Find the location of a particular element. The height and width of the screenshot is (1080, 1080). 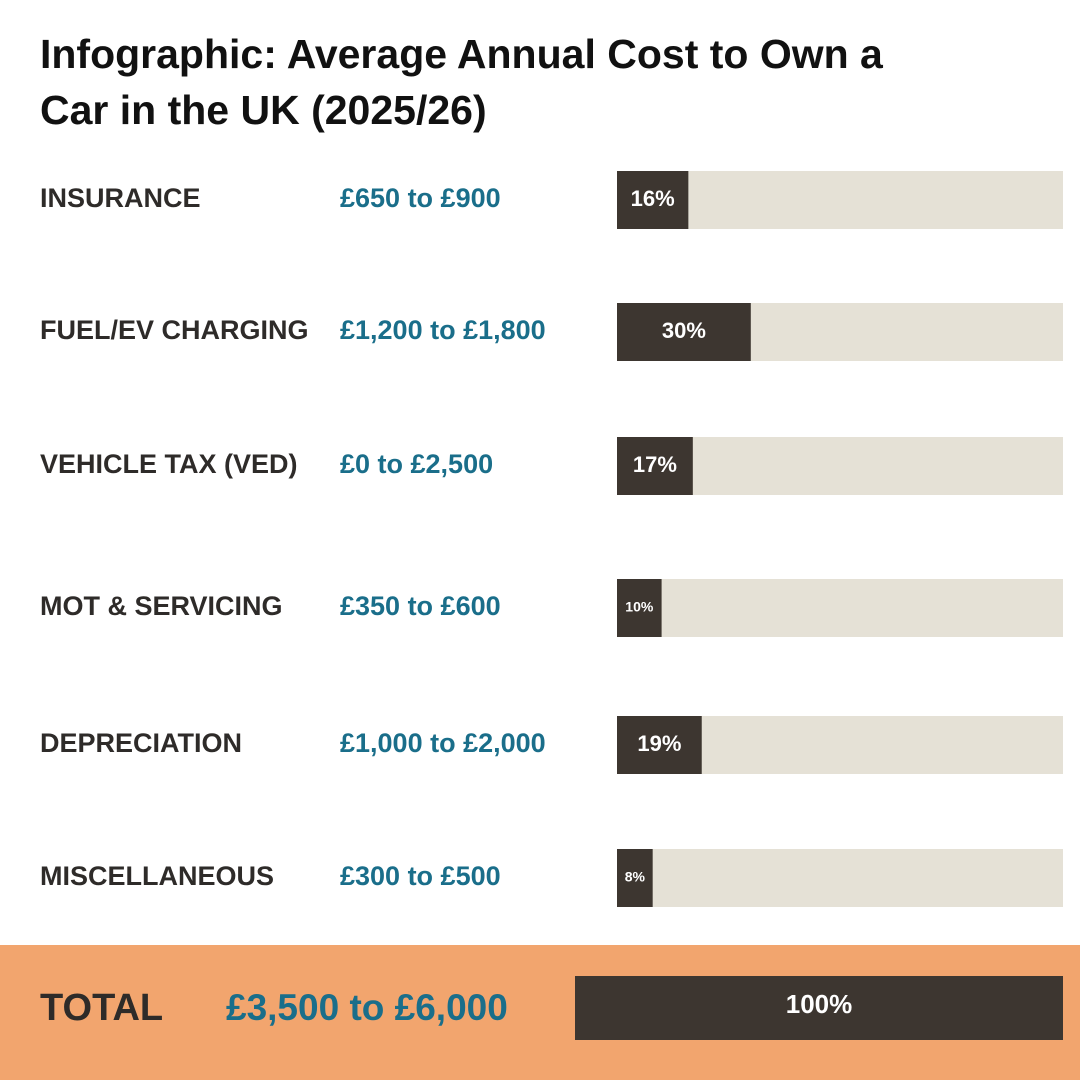

category-label: DEPRECIATION is located at coordinates (141, 743).